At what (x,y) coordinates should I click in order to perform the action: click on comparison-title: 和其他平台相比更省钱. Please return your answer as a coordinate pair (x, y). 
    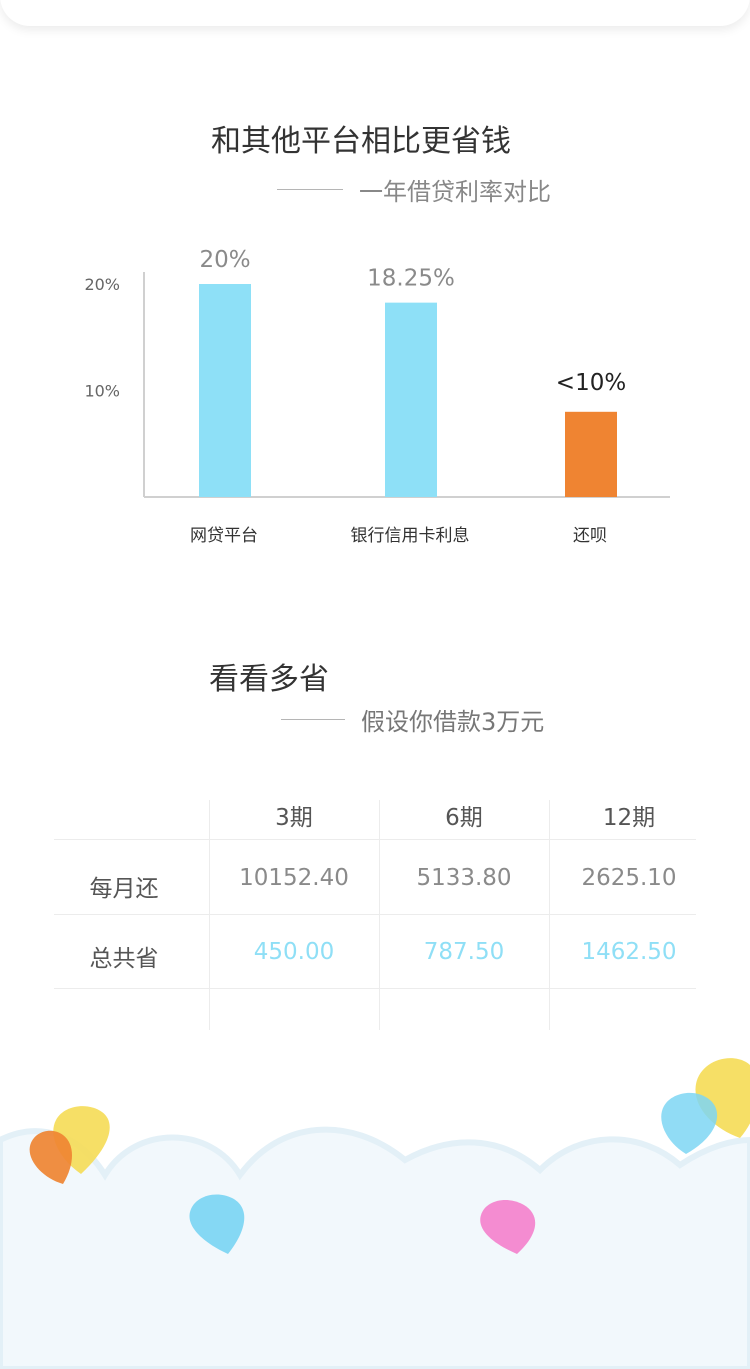
    Looking at the image, I should click on (361, 141).